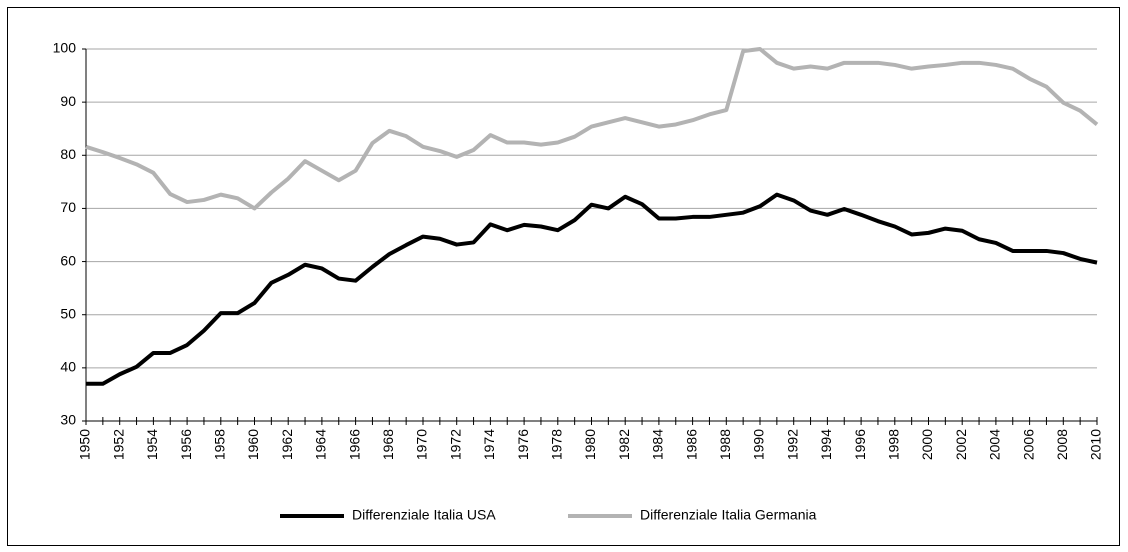 The height and width of the screenshot is (552, 1128). I want to click on y-tick-label: 50, so click(68, 313).